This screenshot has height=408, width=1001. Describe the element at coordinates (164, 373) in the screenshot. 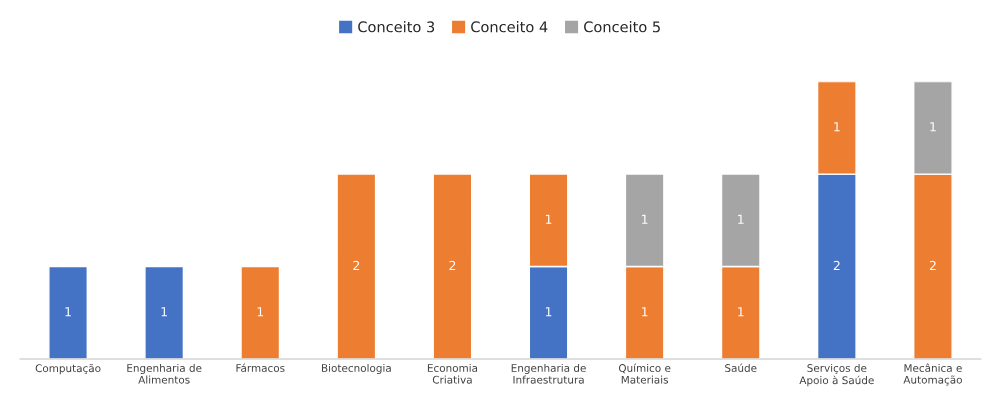

I see `x-tick-label: Engenharia de Alimentos` at that location.